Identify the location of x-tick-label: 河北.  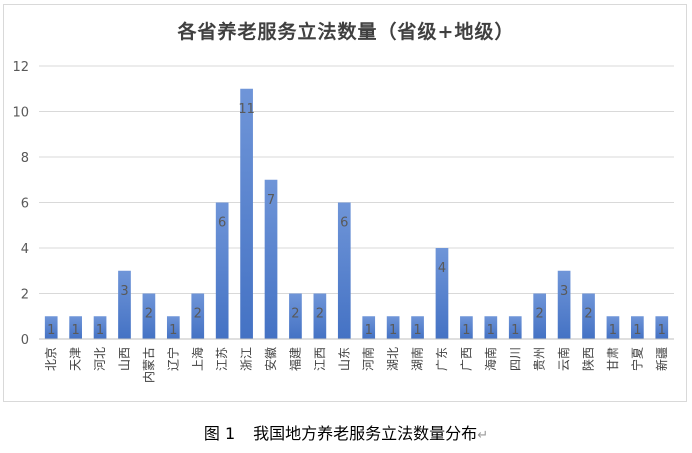
(100, 359).